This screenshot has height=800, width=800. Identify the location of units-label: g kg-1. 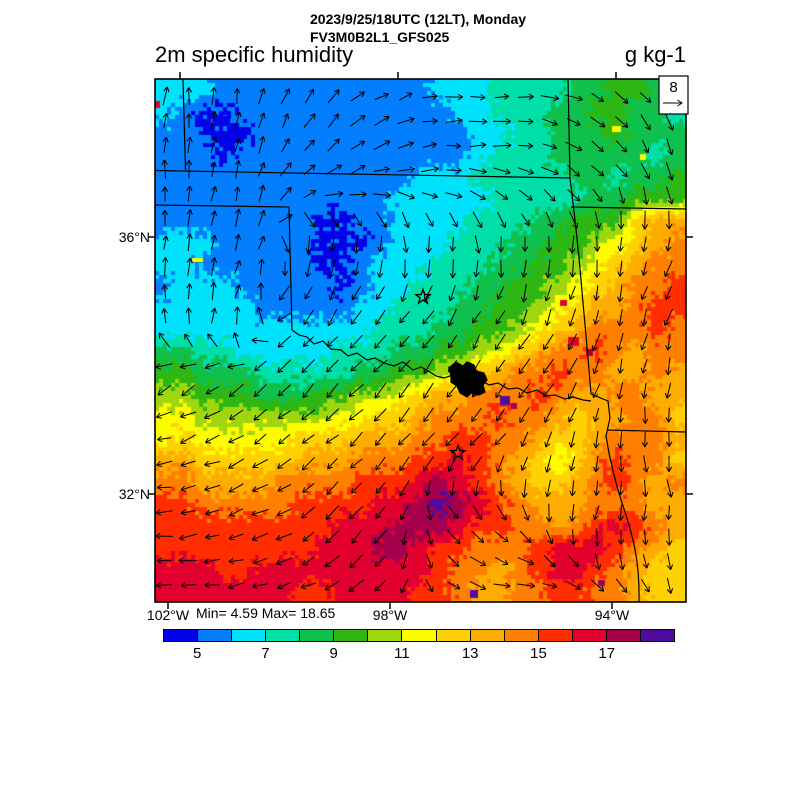
(655, 54).